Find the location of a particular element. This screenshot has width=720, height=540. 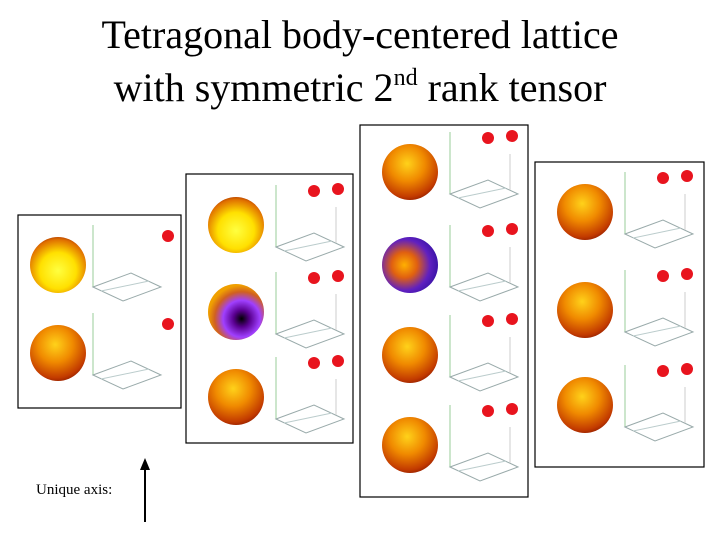

arrow-head is located at coordinates (145, 464).